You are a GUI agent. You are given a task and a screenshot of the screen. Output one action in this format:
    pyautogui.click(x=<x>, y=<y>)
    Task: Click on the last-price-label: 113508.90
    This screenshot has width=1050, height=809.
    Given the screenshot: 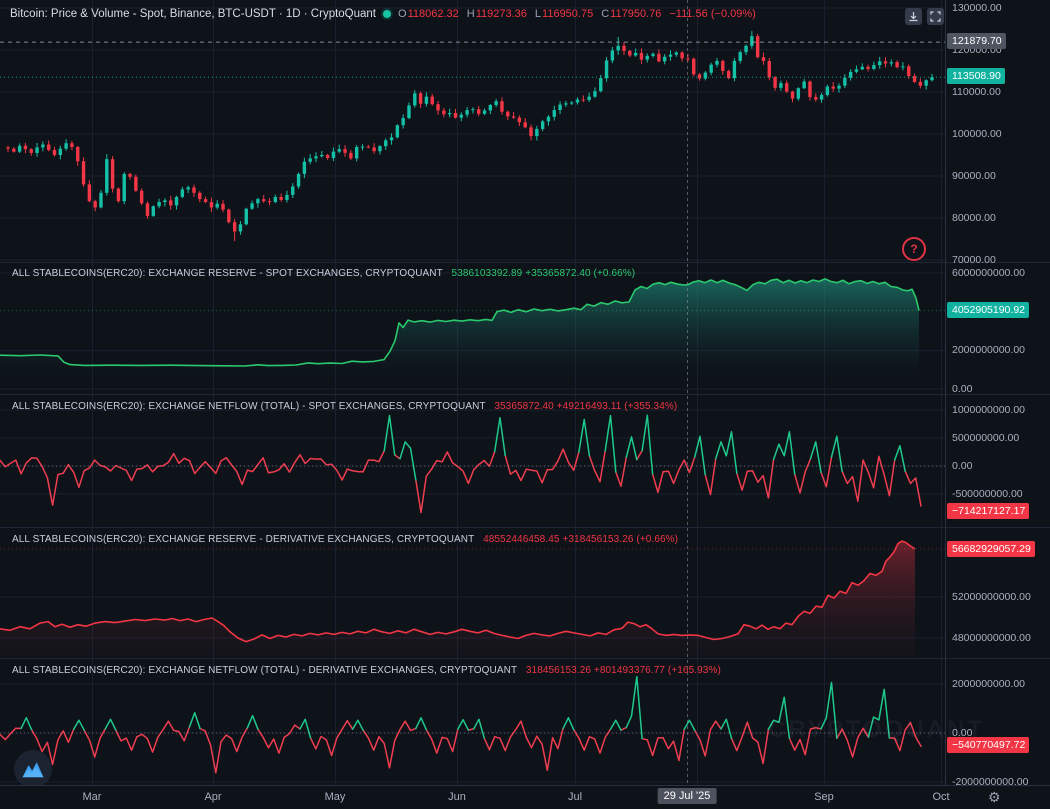 What is the action you would take?
    pyautogui.click(x=976, y=76)
    